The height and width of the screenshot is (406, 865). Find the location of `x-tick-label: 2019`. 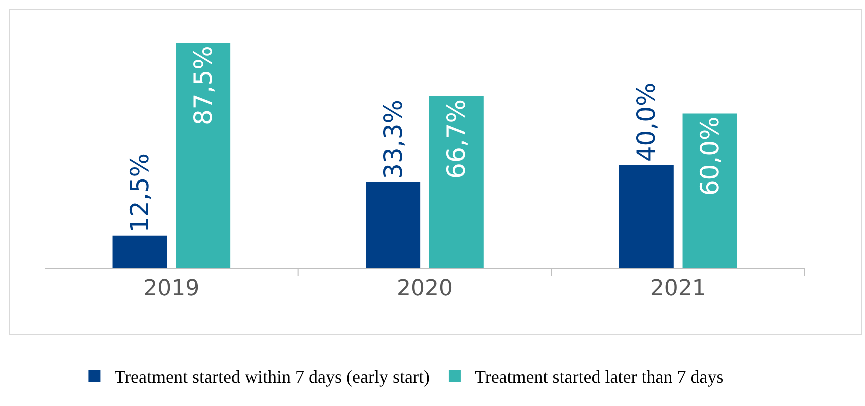

x-tick-label: 2019 is located at coordinates (172, 289).